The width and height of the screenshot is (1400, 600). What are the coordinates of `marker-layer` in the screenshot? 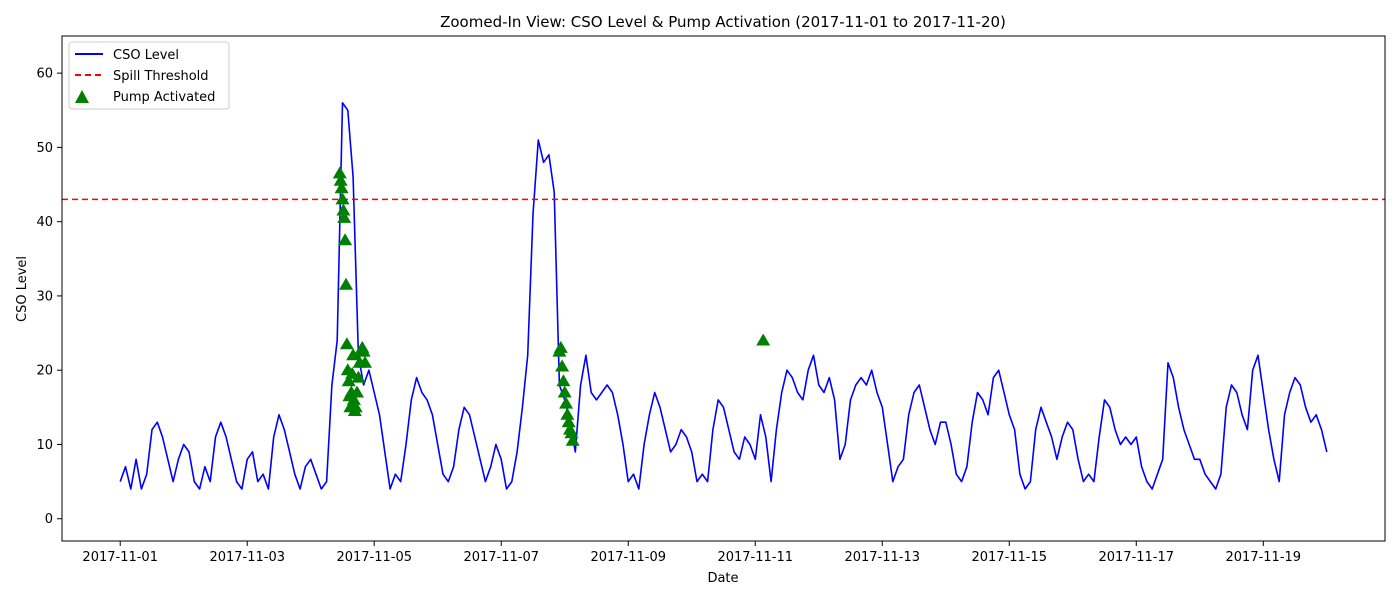 It's located at (551, 306).